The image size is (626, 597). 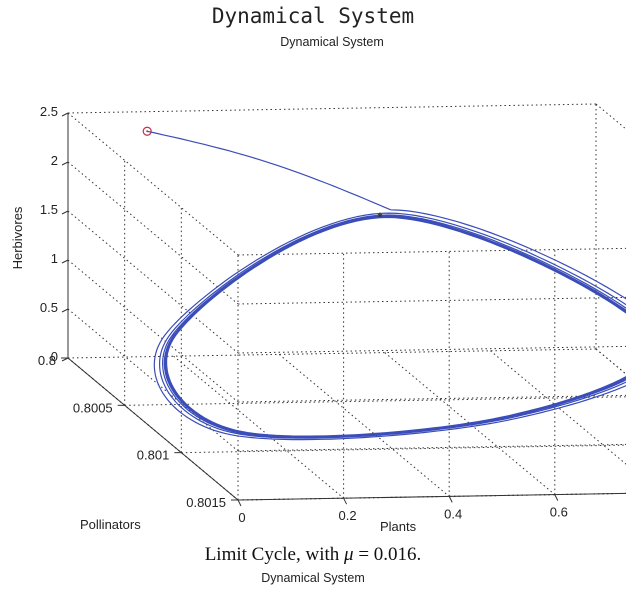 I want to click on plot-title: Dynamical System, so click(x=332, y=42).